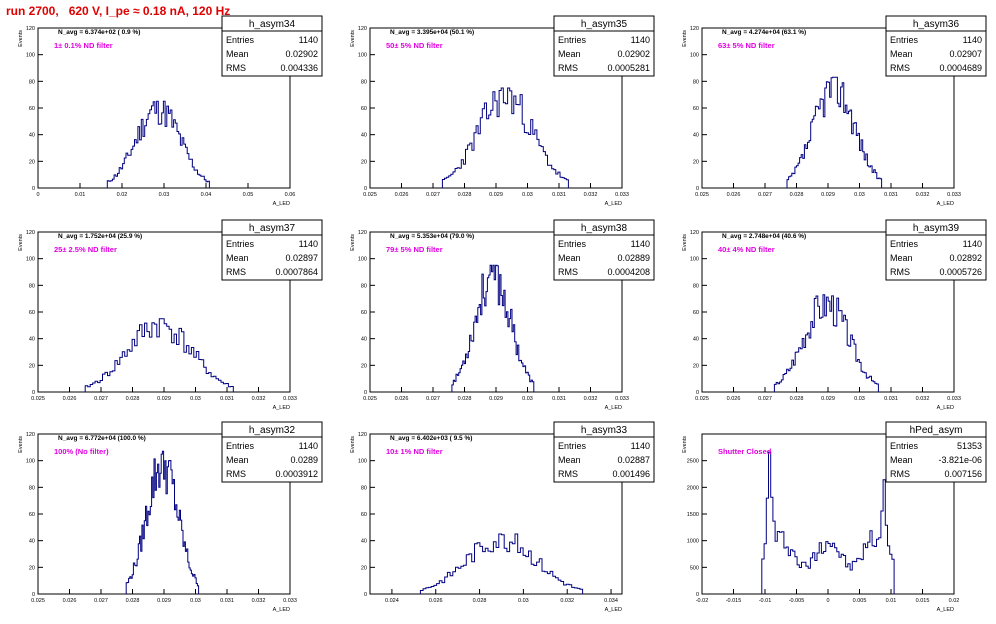  What do you see at coordinates (746, 249) in the screenshot?
I see `filter-label: 40± 4% ND filter` at bounding box center [746, 249].